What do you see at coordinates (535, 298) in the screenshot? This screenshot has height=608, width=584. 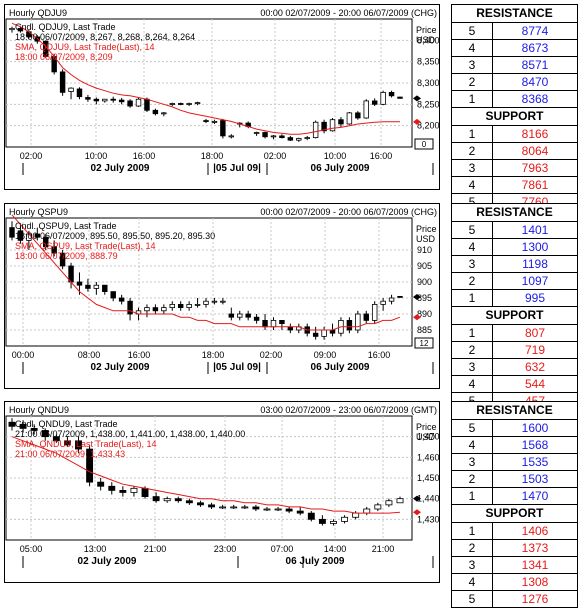 I see `resistance-value: 995` at bounding box center [535, 298].